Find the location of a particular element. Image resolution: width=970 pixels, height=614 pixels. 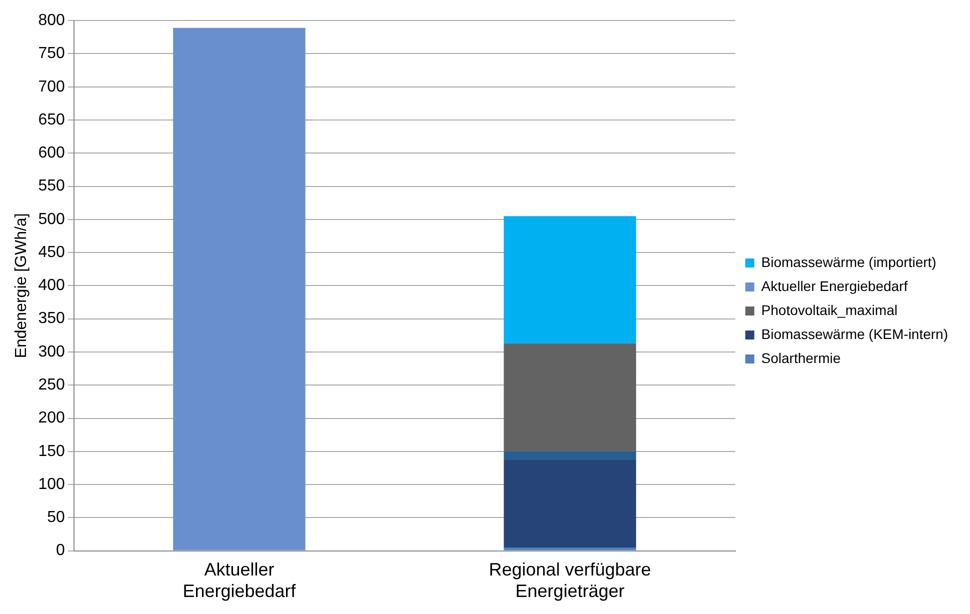

legend-label: Biomassewärme (importiert) is located at coordinates (848, 262).